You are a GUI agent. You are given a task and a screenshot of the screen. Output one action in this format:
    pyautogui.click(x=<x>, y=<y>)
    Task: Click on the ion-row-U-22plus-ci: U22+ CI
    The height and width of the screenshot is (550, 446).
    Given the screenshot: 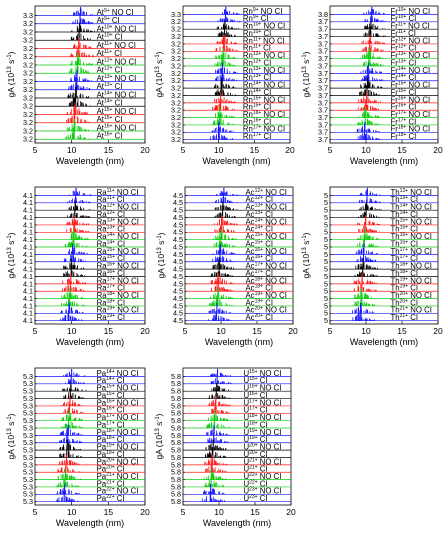 What is the action you would take?
    pyautogui.click(x=237, y=482)
    